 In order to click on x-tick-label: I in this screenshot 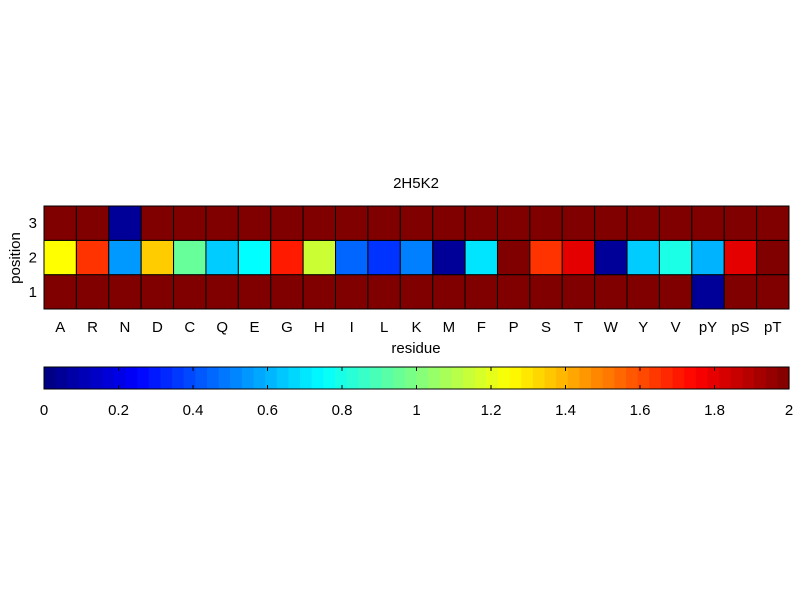, I will do `click(352, 327)`.